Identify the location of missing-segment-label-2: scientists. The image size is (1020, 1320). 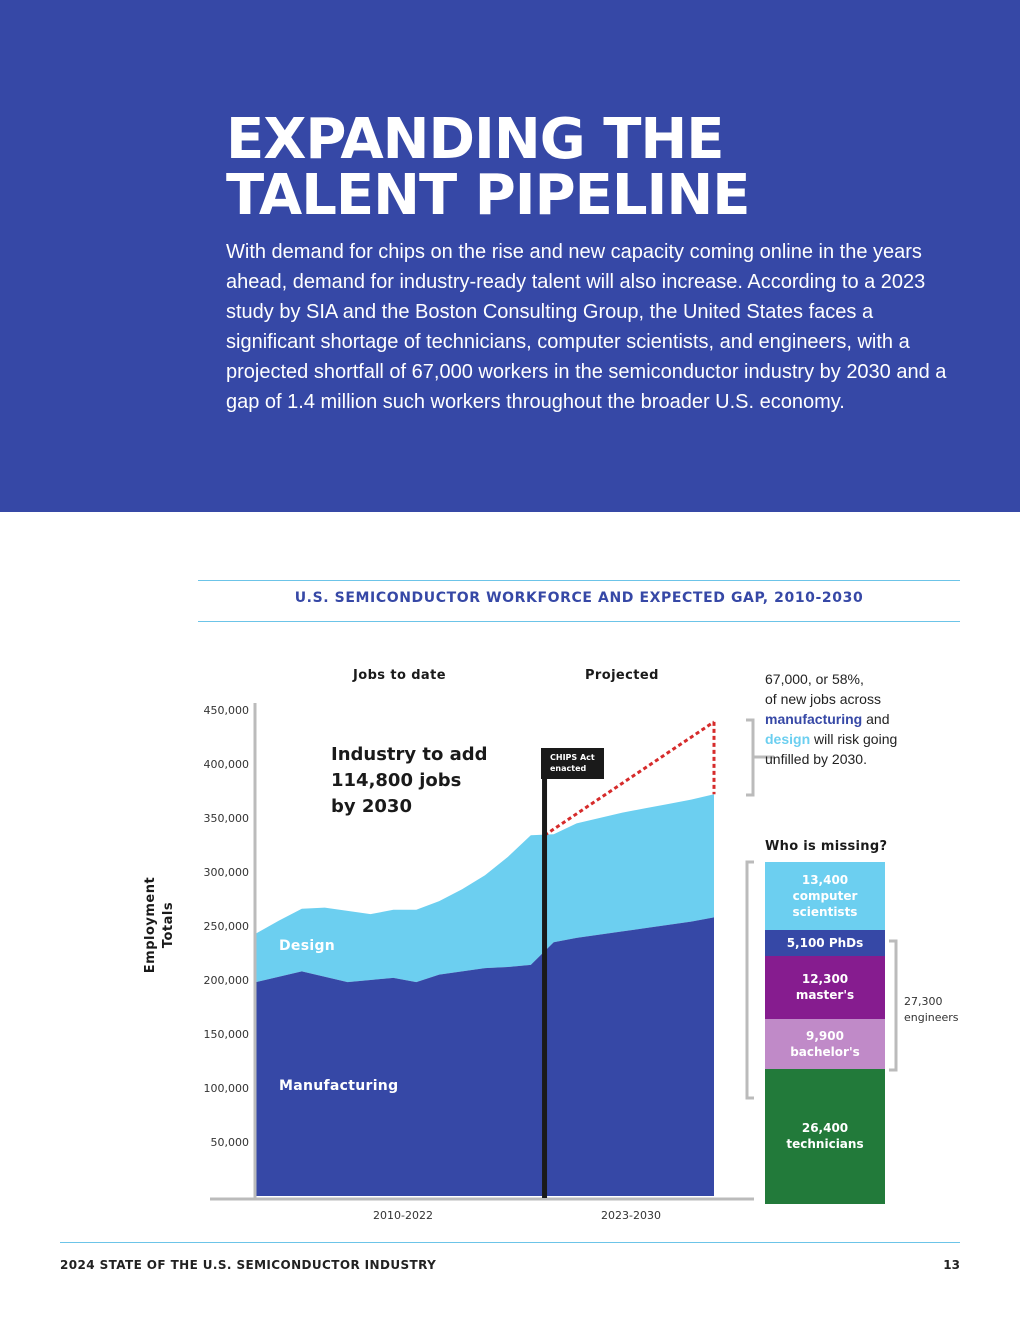
(825, 912).